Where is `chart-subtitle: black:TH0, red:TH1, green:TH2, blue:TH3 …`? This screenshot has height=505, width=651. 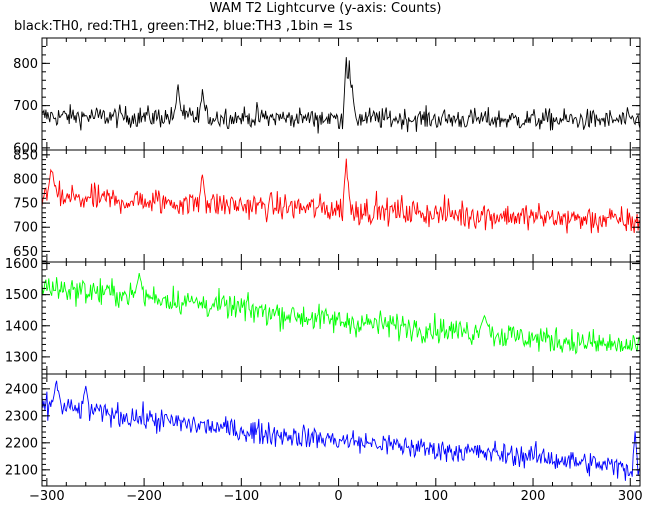 chart-subtitle: black:TH0, red:TH1, green:TH2, blue:TH3 … is located at coordinates (183, 26).